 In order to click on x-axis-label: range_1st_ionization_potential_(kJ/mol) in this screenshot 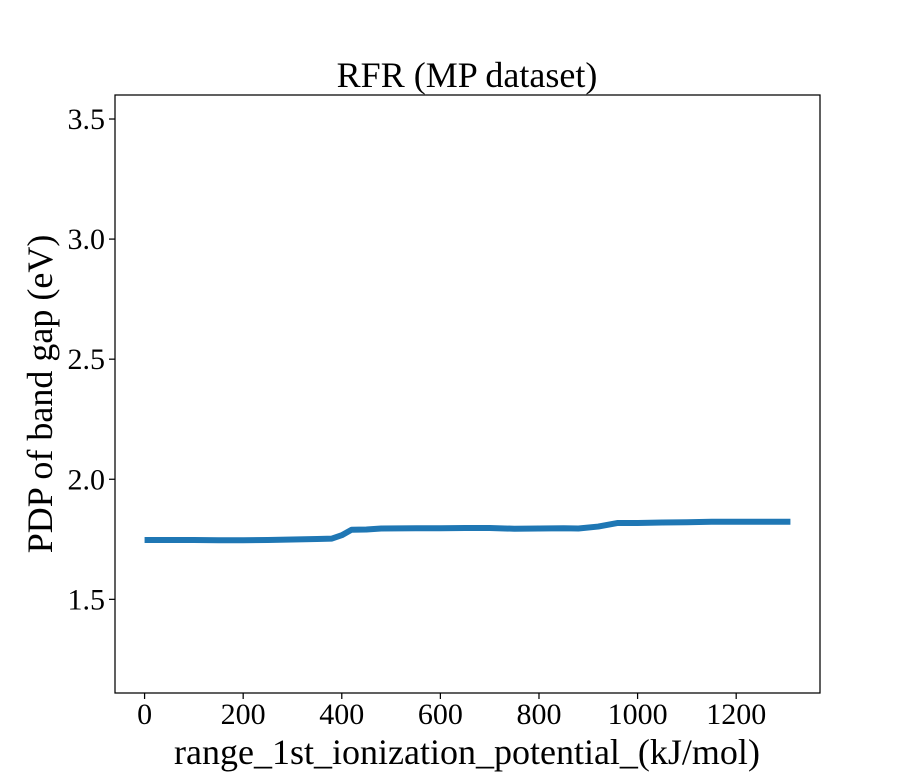, I will do `click(467, 752)`.